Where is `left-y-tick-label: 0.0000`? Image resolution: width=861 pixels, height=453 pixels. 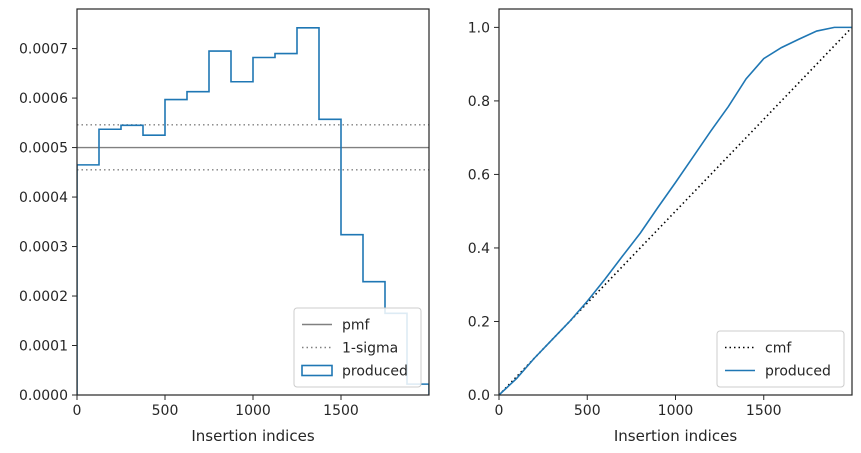 left-y-tick-label: 0.0000 is located at coordinates (43, 396).